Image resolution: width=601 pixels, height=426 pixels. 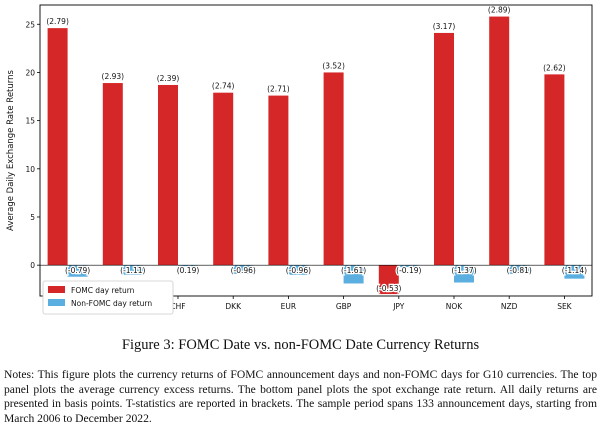 What do you see at coordinates (32, 217) in the screenshot?
I see `y-tick-label-5: 5` at bounding box center [32, 217].